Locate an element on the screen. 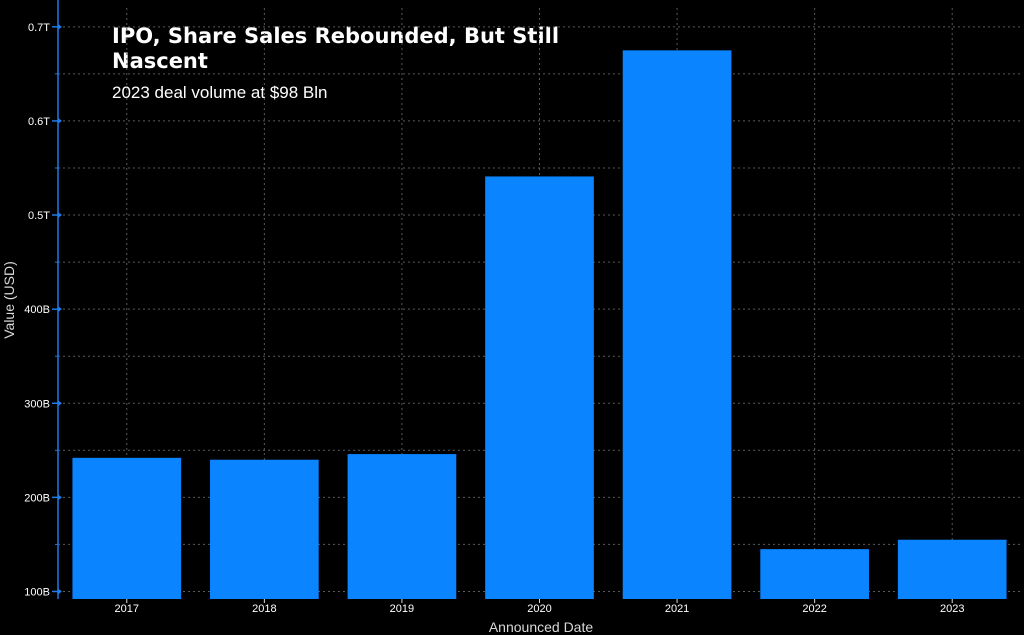 Image resolution: width=1024 pixels, height=635 pixels. bar-2019 is located at coordinates (402, 526).